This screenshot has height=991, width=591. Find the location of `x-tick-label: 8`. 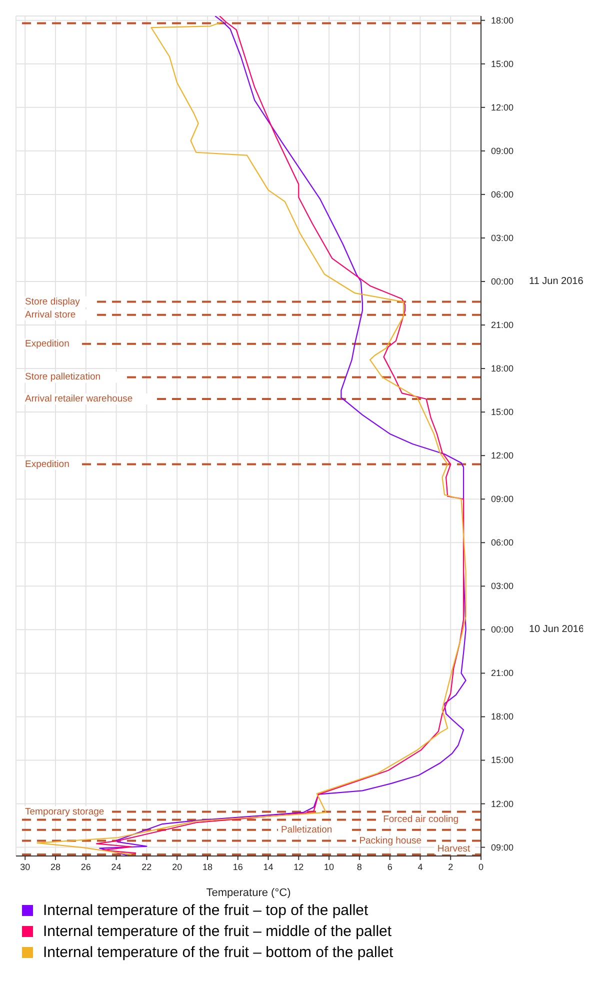

x-tick-label: 8 is located at coordinates (359, 867).